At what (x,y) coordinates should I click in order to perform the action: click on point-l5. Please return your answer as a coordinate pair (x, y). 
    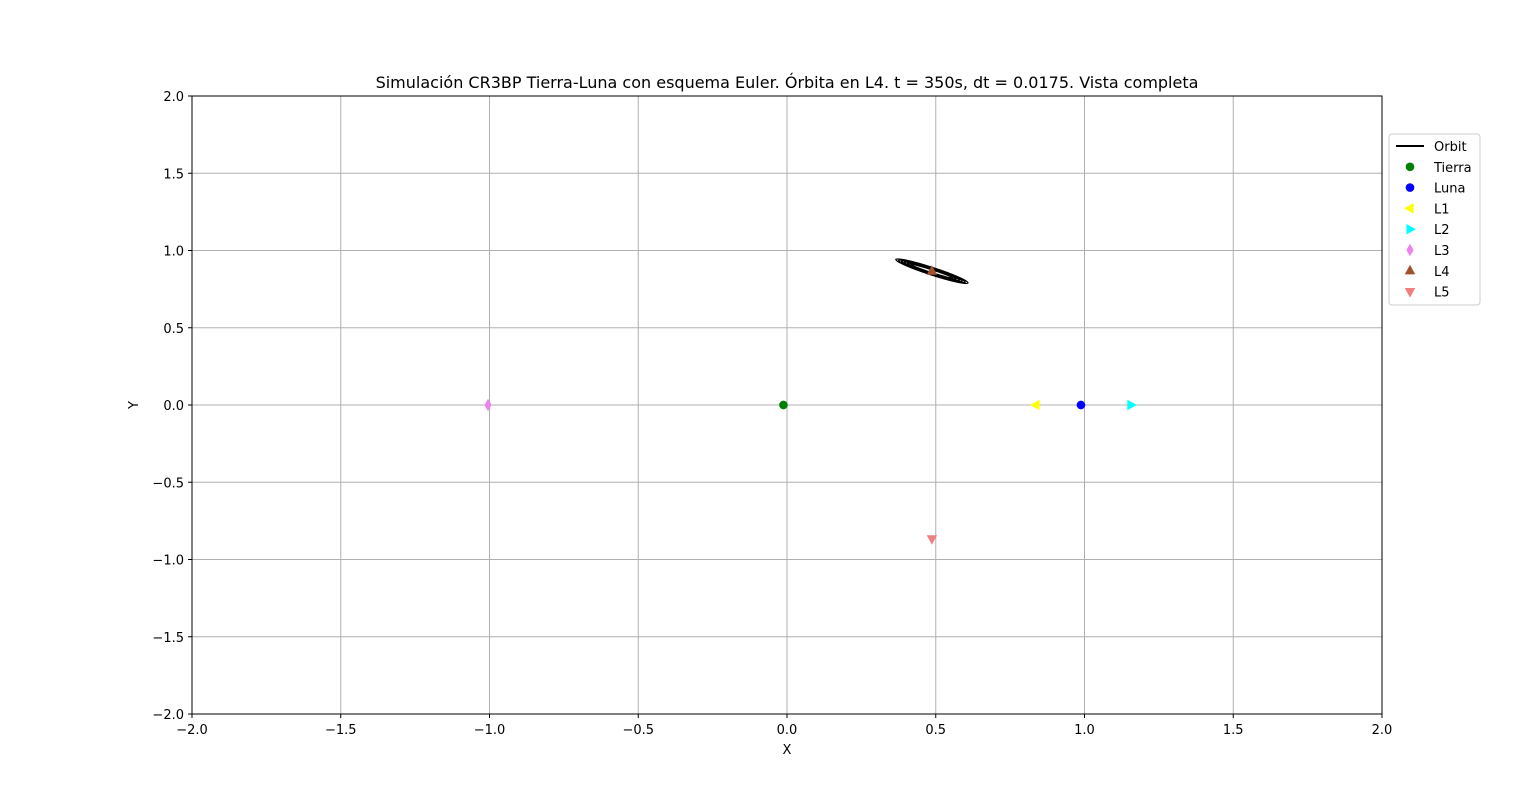
    Looking at the image, I should click on (932, 540).